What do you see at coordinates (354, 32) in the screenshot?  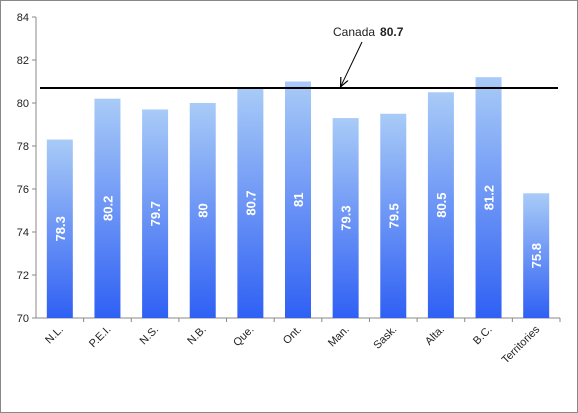 I see `reference-name: Canada` at bounding box center [354, 32].